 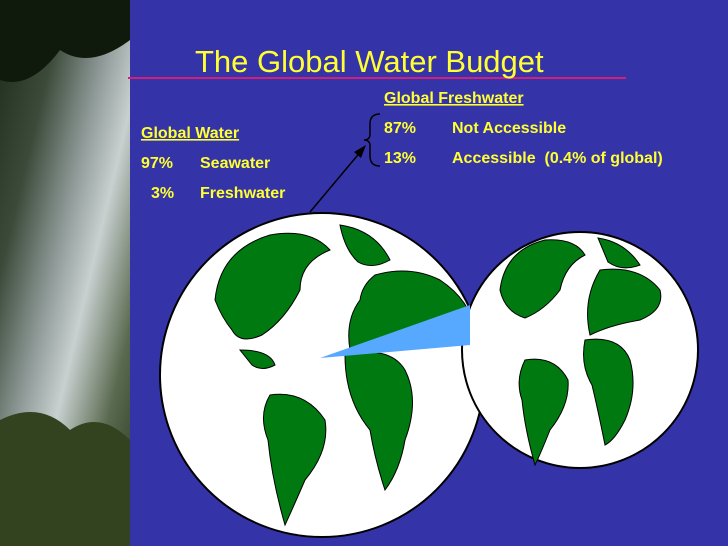 What do you see at coordinates (369, 61) in the screenshot?
I see `title: The Global Water Budget` at bounding box center [369, 61].